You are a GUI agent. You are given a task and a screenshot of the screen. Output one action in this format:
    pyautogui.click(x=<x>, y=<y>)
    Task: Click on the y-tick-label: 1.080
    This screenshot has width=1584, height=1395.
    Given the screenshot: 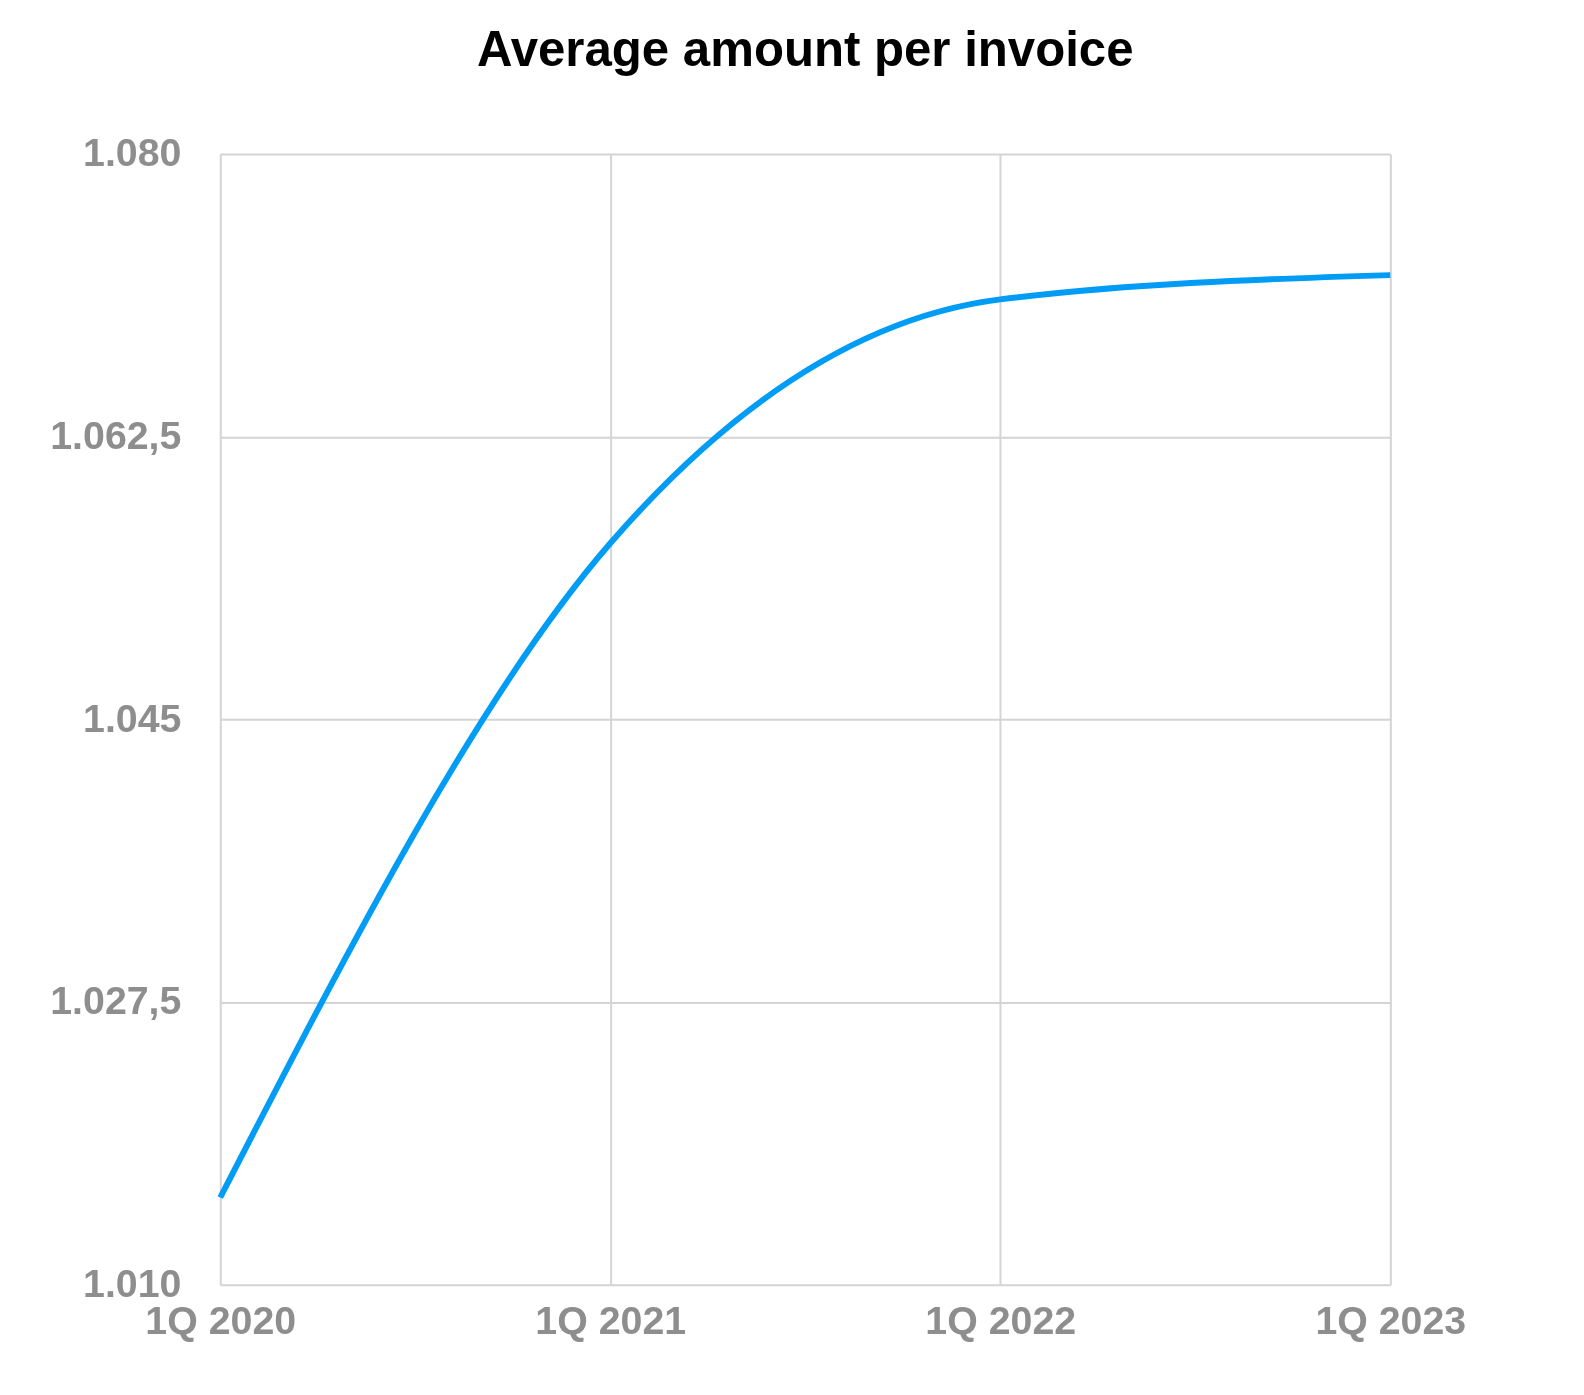 What is the action you would take?
    pyautogui.click(x=132, y=152)
    